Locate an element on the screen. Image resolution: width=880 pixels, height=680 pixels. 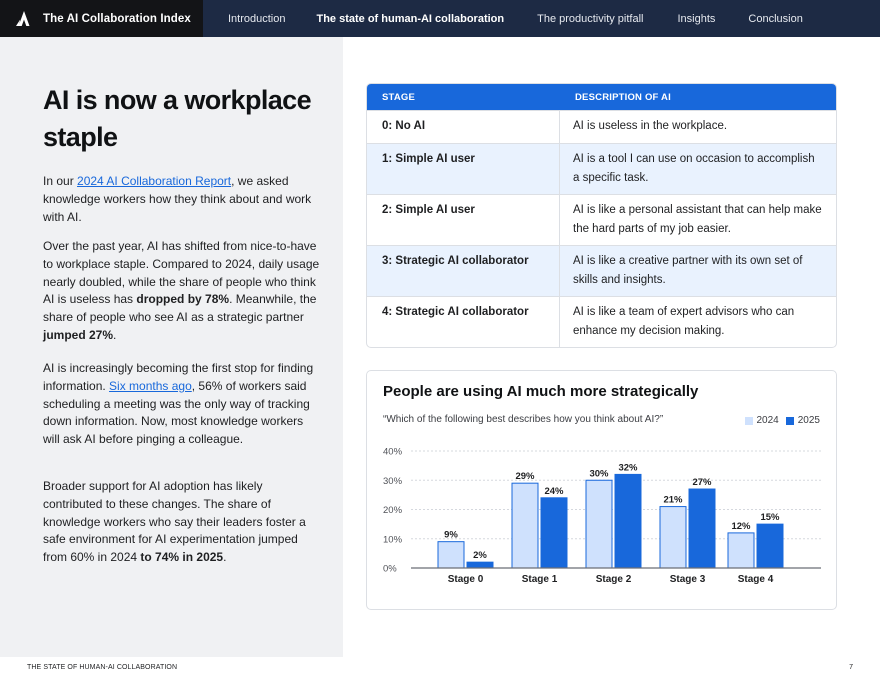
description-cell: AI is useless in the workplace. is located at coordinates (698, 126).